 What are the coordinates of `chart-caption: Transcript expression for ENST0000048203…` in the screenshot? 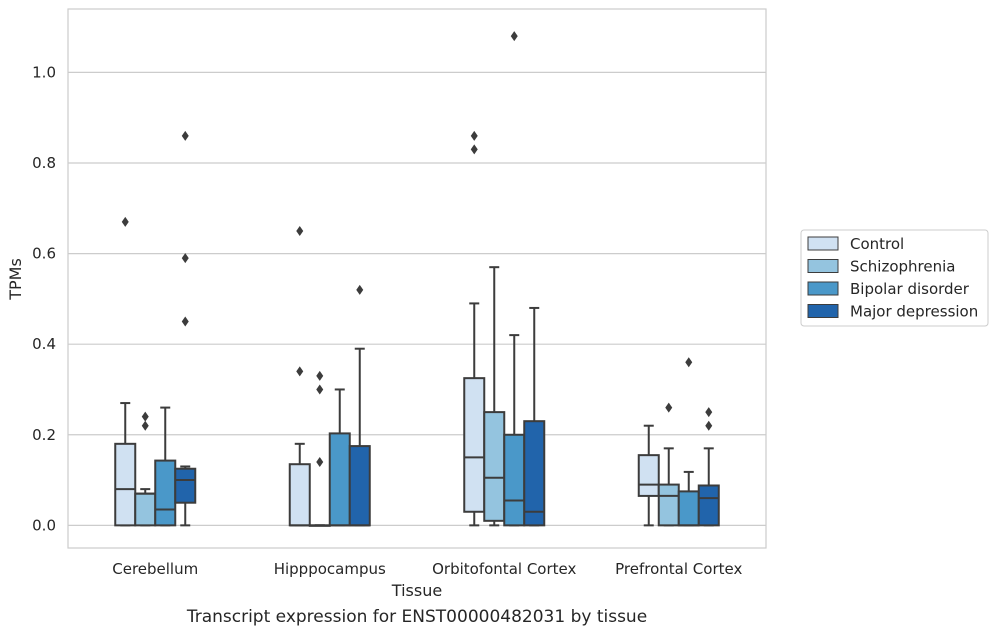 It's located at (416, 617).